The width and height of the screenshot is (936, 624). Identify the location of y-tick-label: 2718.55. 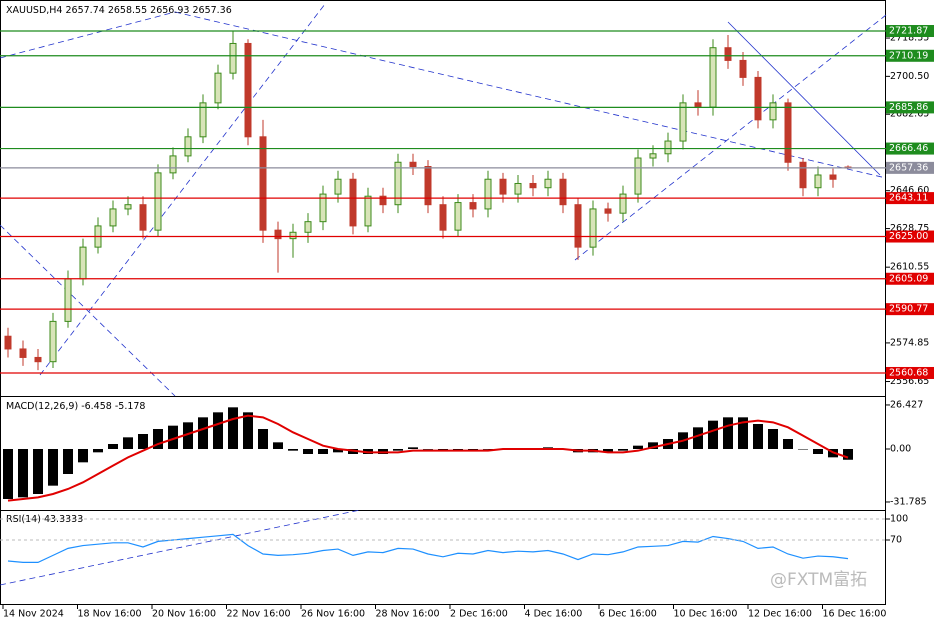
(909, 38).